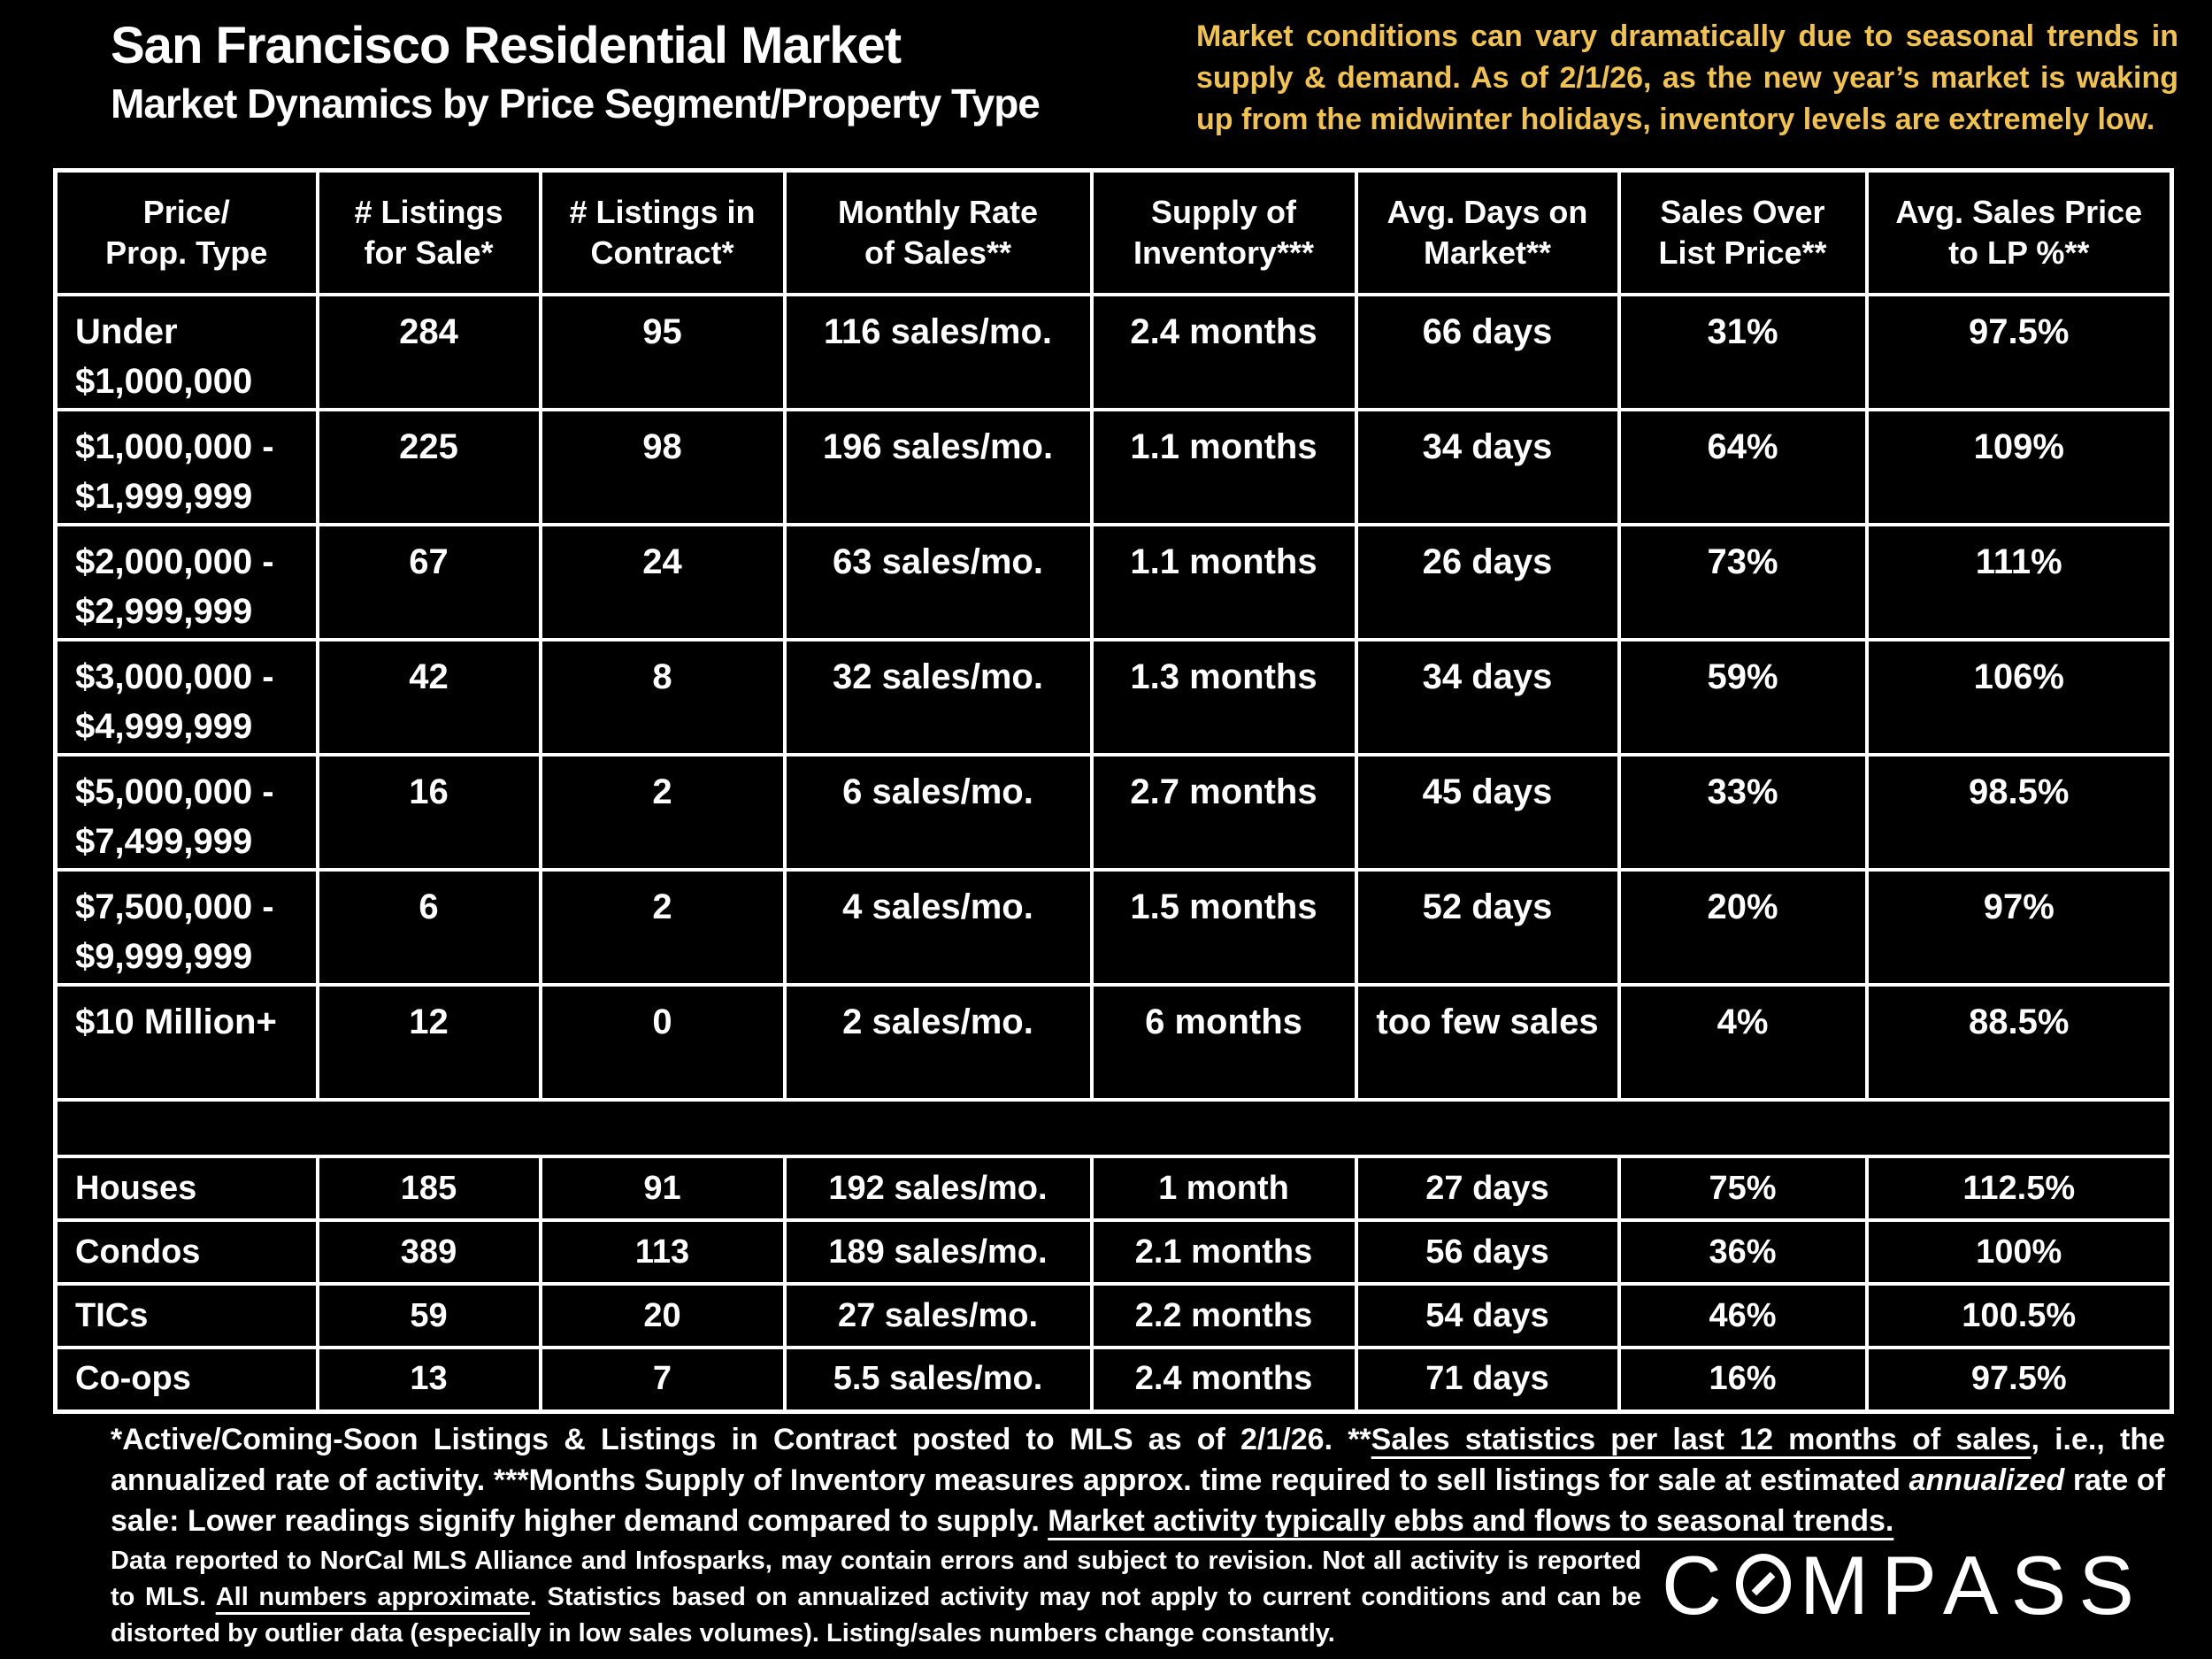 The width and height of the screenshot is (2212, 1659). Describe the element at coordinates (1488, 1188) in the screenshot. I see `data-cell: 27 days` at that location.